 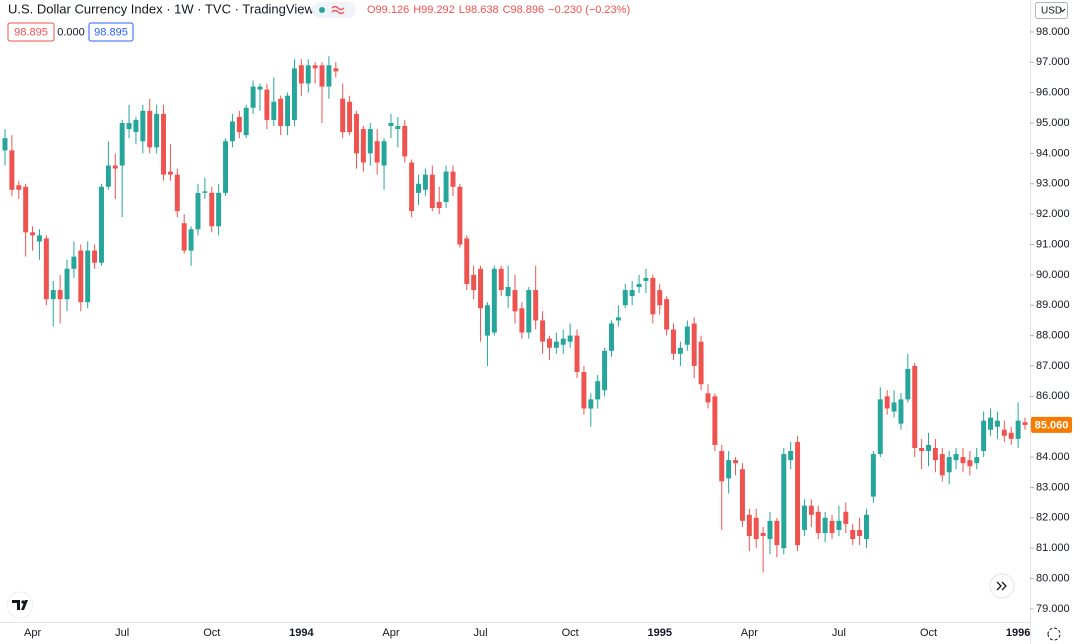 What do you see at coordinates (1018, 633) in the screenshot?
I see `x-tick-label: 1996` at bounding box center [1018, 633].